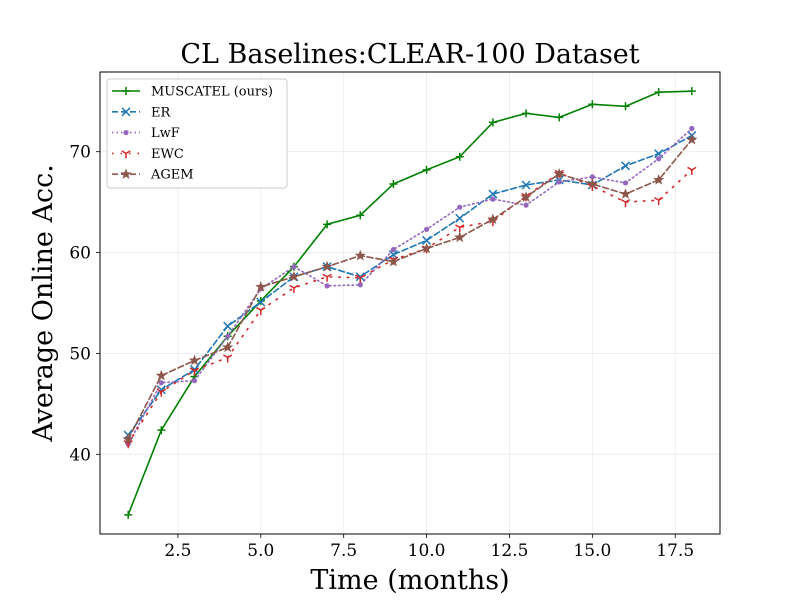  Describe the element at coordinates (260, 551) in the screenshot. I see `x-tick-label: 5.0` at that location.